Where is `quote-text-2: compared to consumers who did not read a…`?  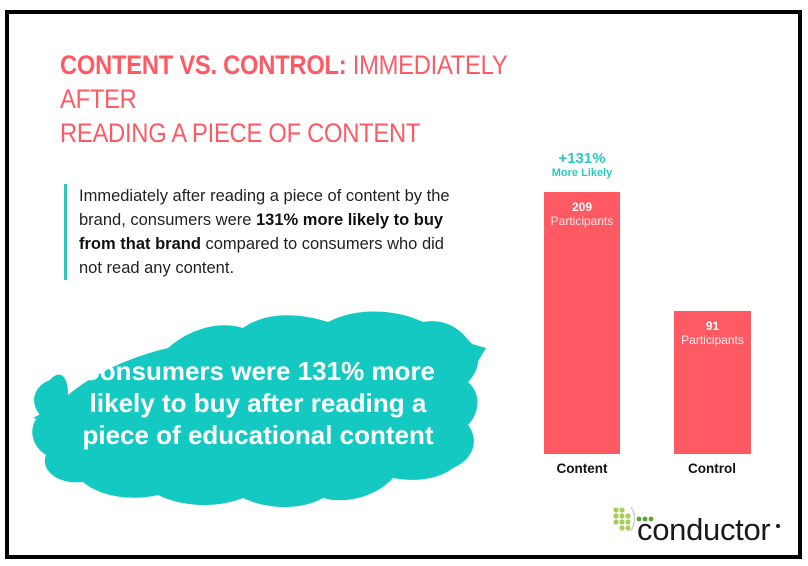
quote-text-2: compared to consumers who did not read a… is located at coordinates (261, 256).